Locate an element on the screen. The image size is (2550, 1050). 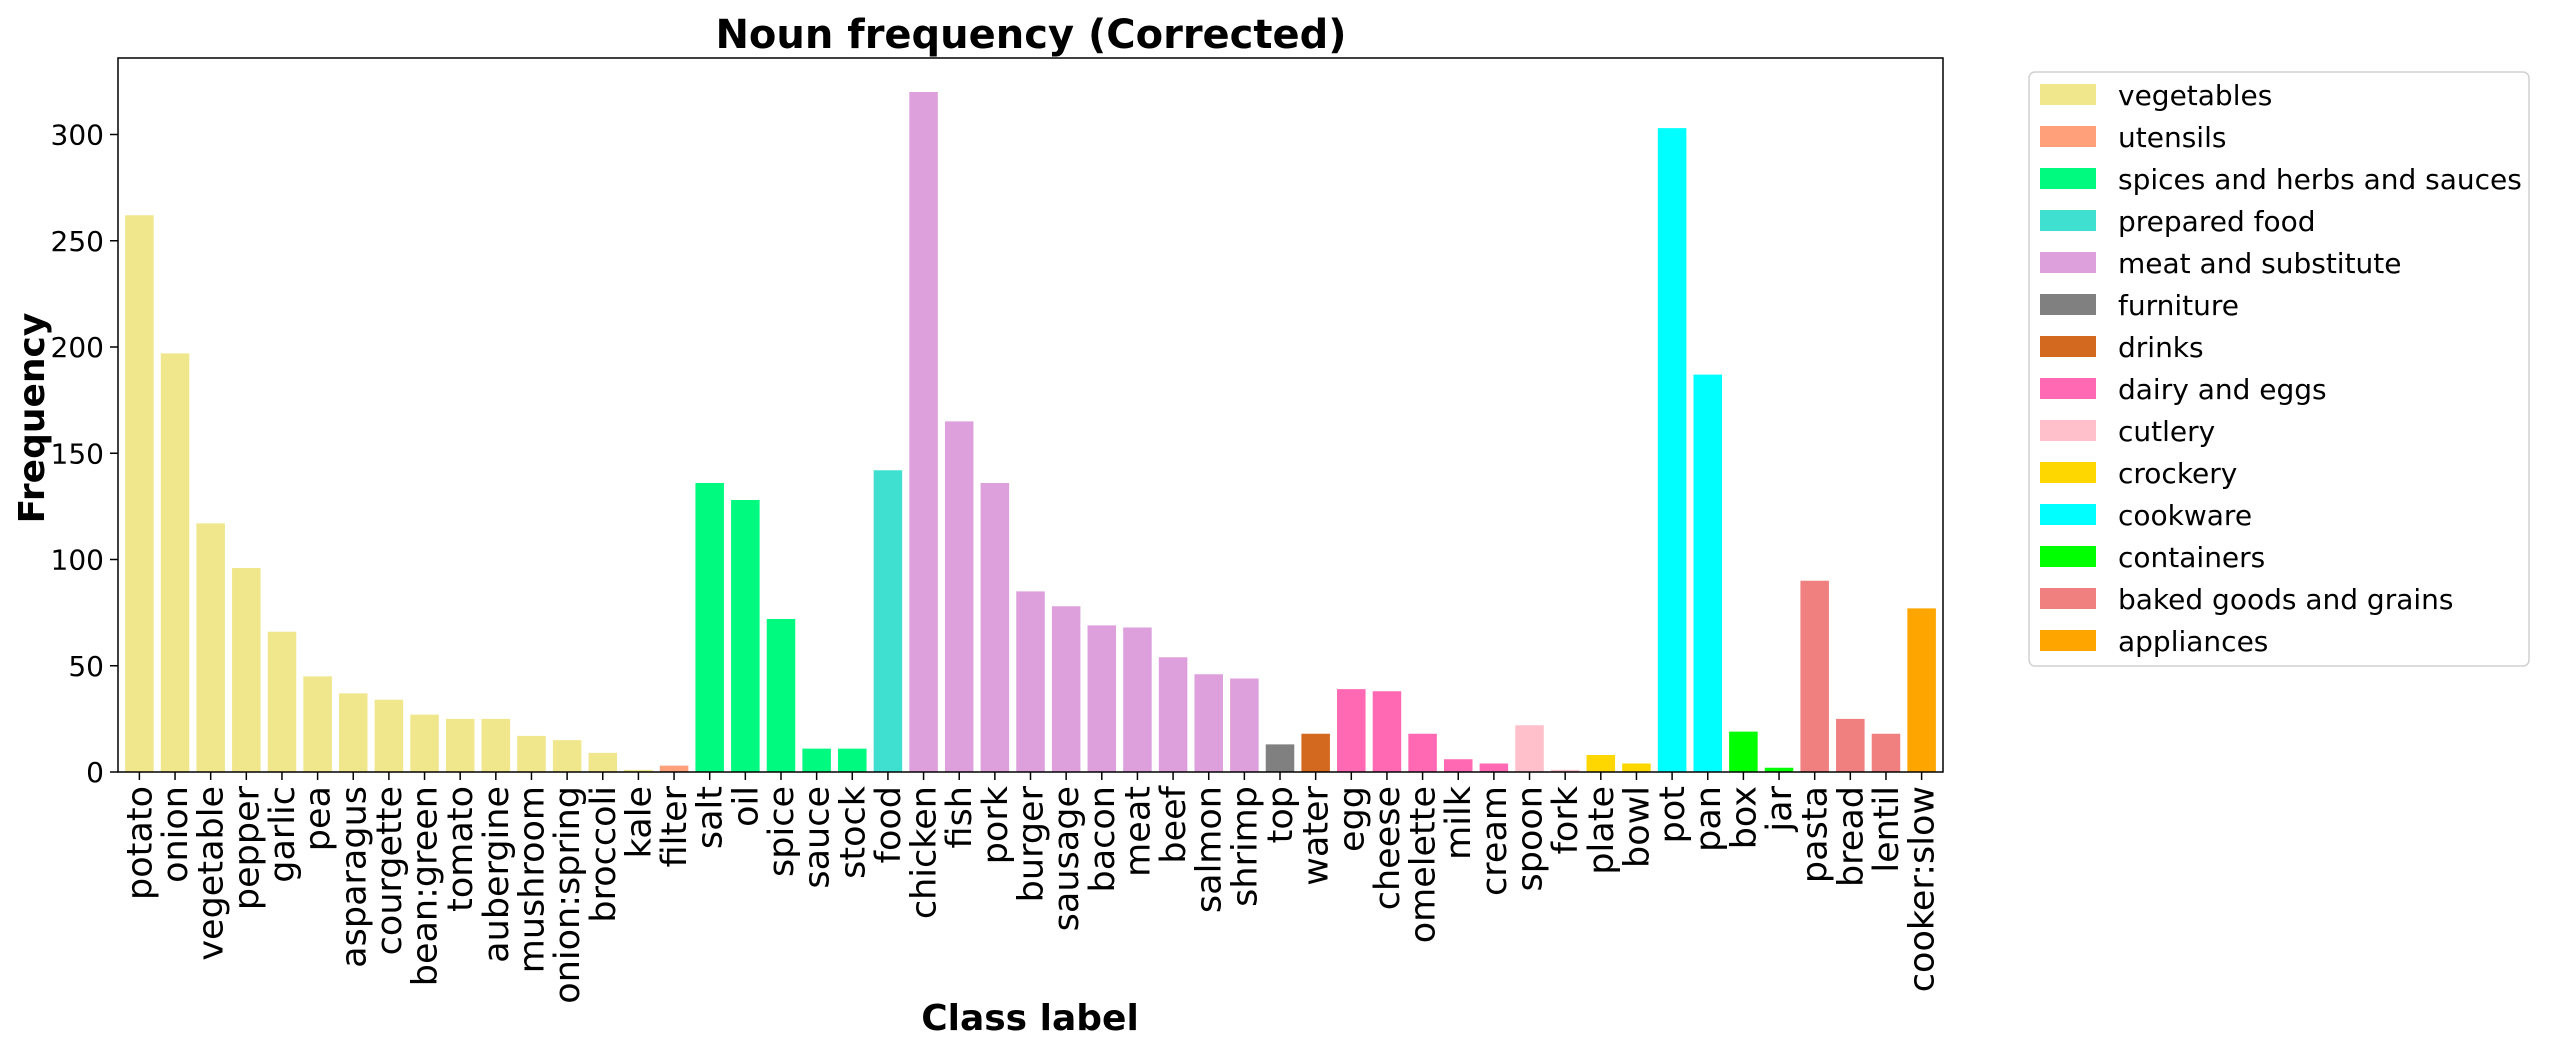
legend-label: furniture is located at coordinates (2178, 305).